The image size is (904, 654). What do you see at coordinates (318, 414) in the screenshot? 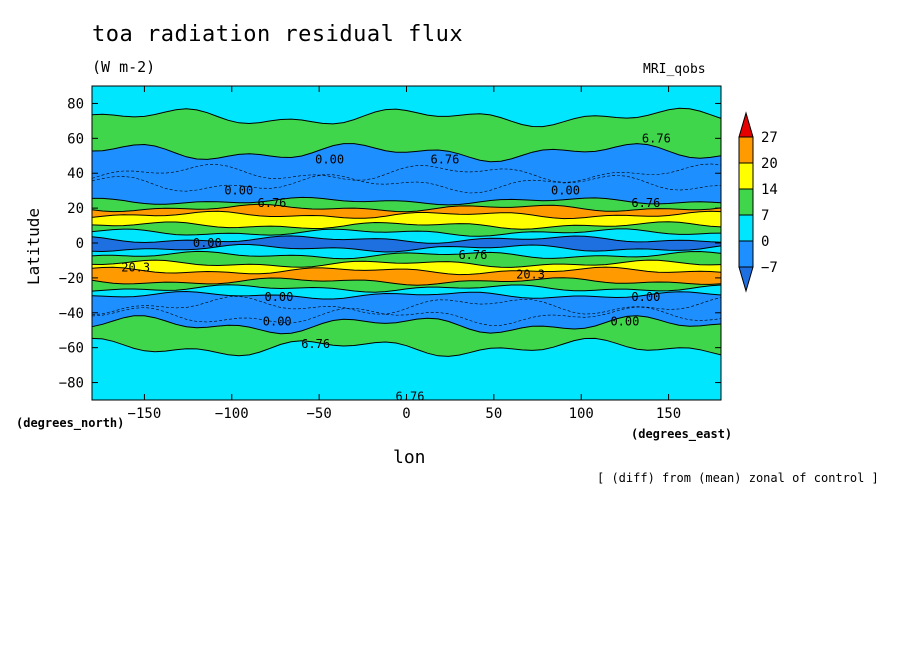
I see `x-tick-label: −50` at bounding box center [318, 414].